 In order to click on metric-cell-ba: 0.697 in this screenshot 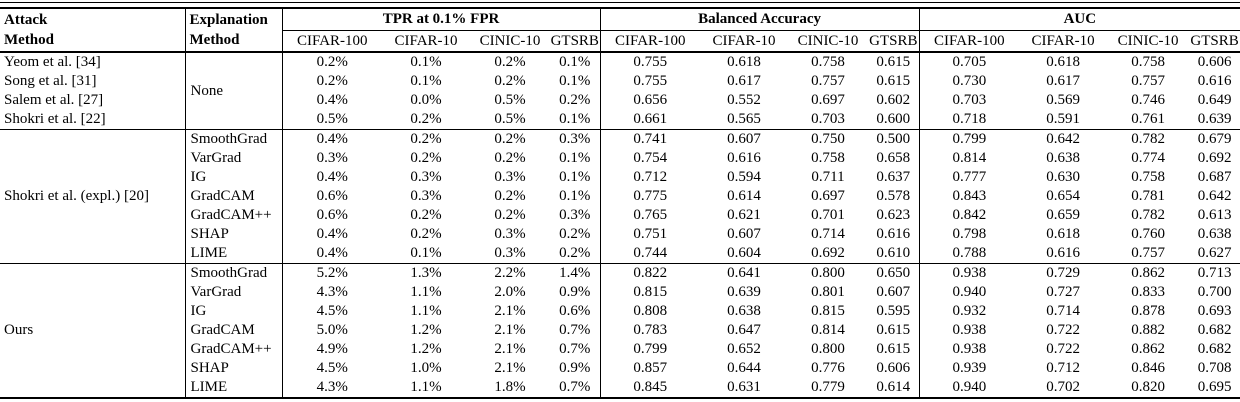, I will do `click(828, 196)`.